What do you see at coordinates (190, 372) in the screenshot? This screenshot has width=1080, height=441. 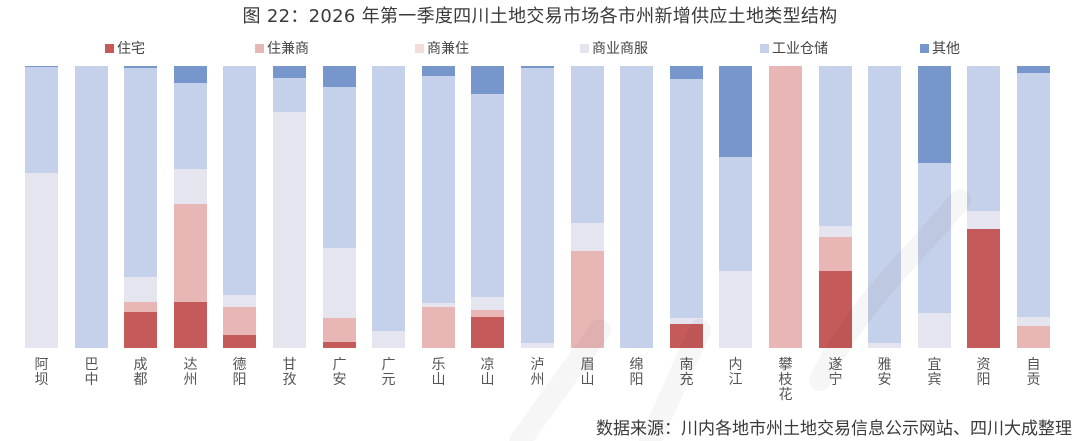 I see `x-axis-label: 达州` at bounding box center [190, 372].